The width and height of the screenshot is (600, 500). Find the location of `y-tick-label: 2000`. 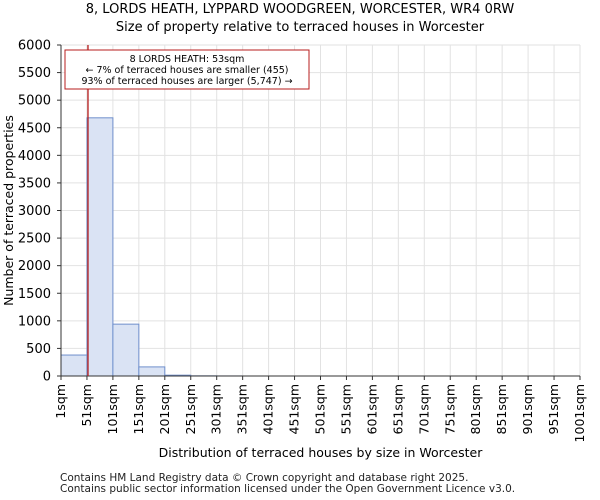

y-tick-label: 2000 is located at coordinates (34, 266).